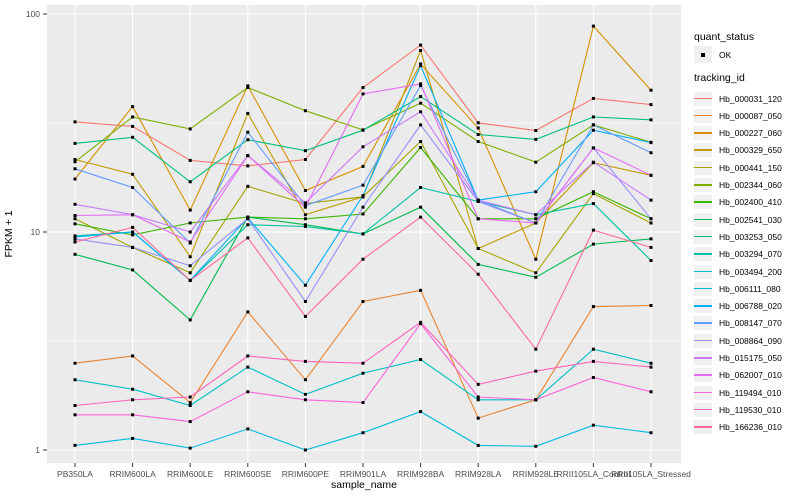 The height and width of the screenshot is (500, 800). Describe the element at coordinates (737, 392) in the screenshot. I see `legend-item: Hb_119494_010` at that location.